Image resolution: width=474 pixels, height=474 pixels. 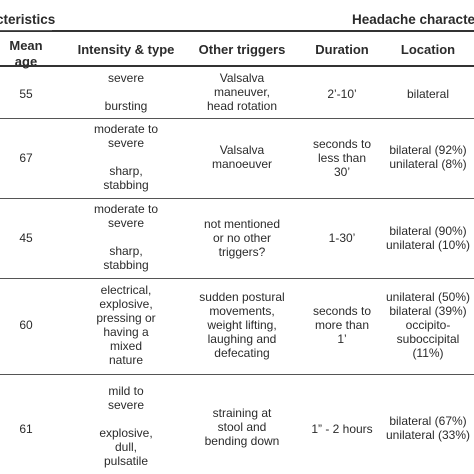 I want to click on row5-intensity-line: severe, so click(x=126, y=405).